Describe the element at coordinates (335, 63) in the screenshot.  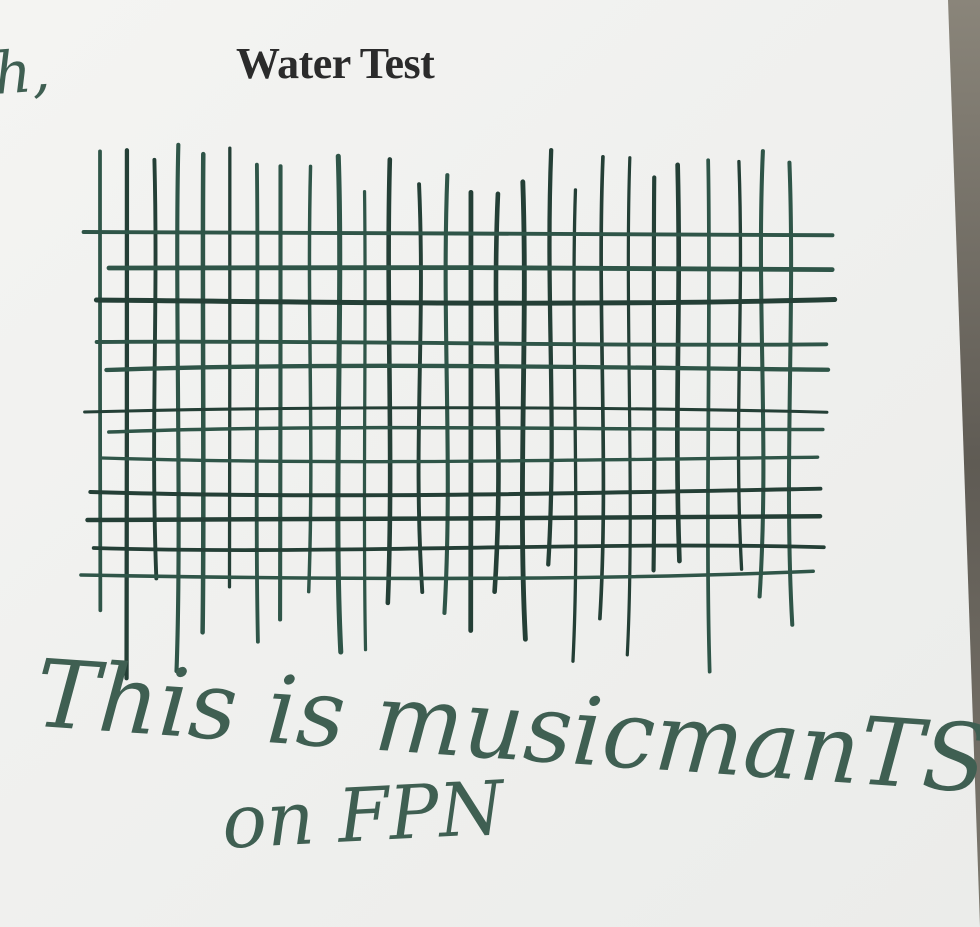
I see `card-title: Water Test` at that location.